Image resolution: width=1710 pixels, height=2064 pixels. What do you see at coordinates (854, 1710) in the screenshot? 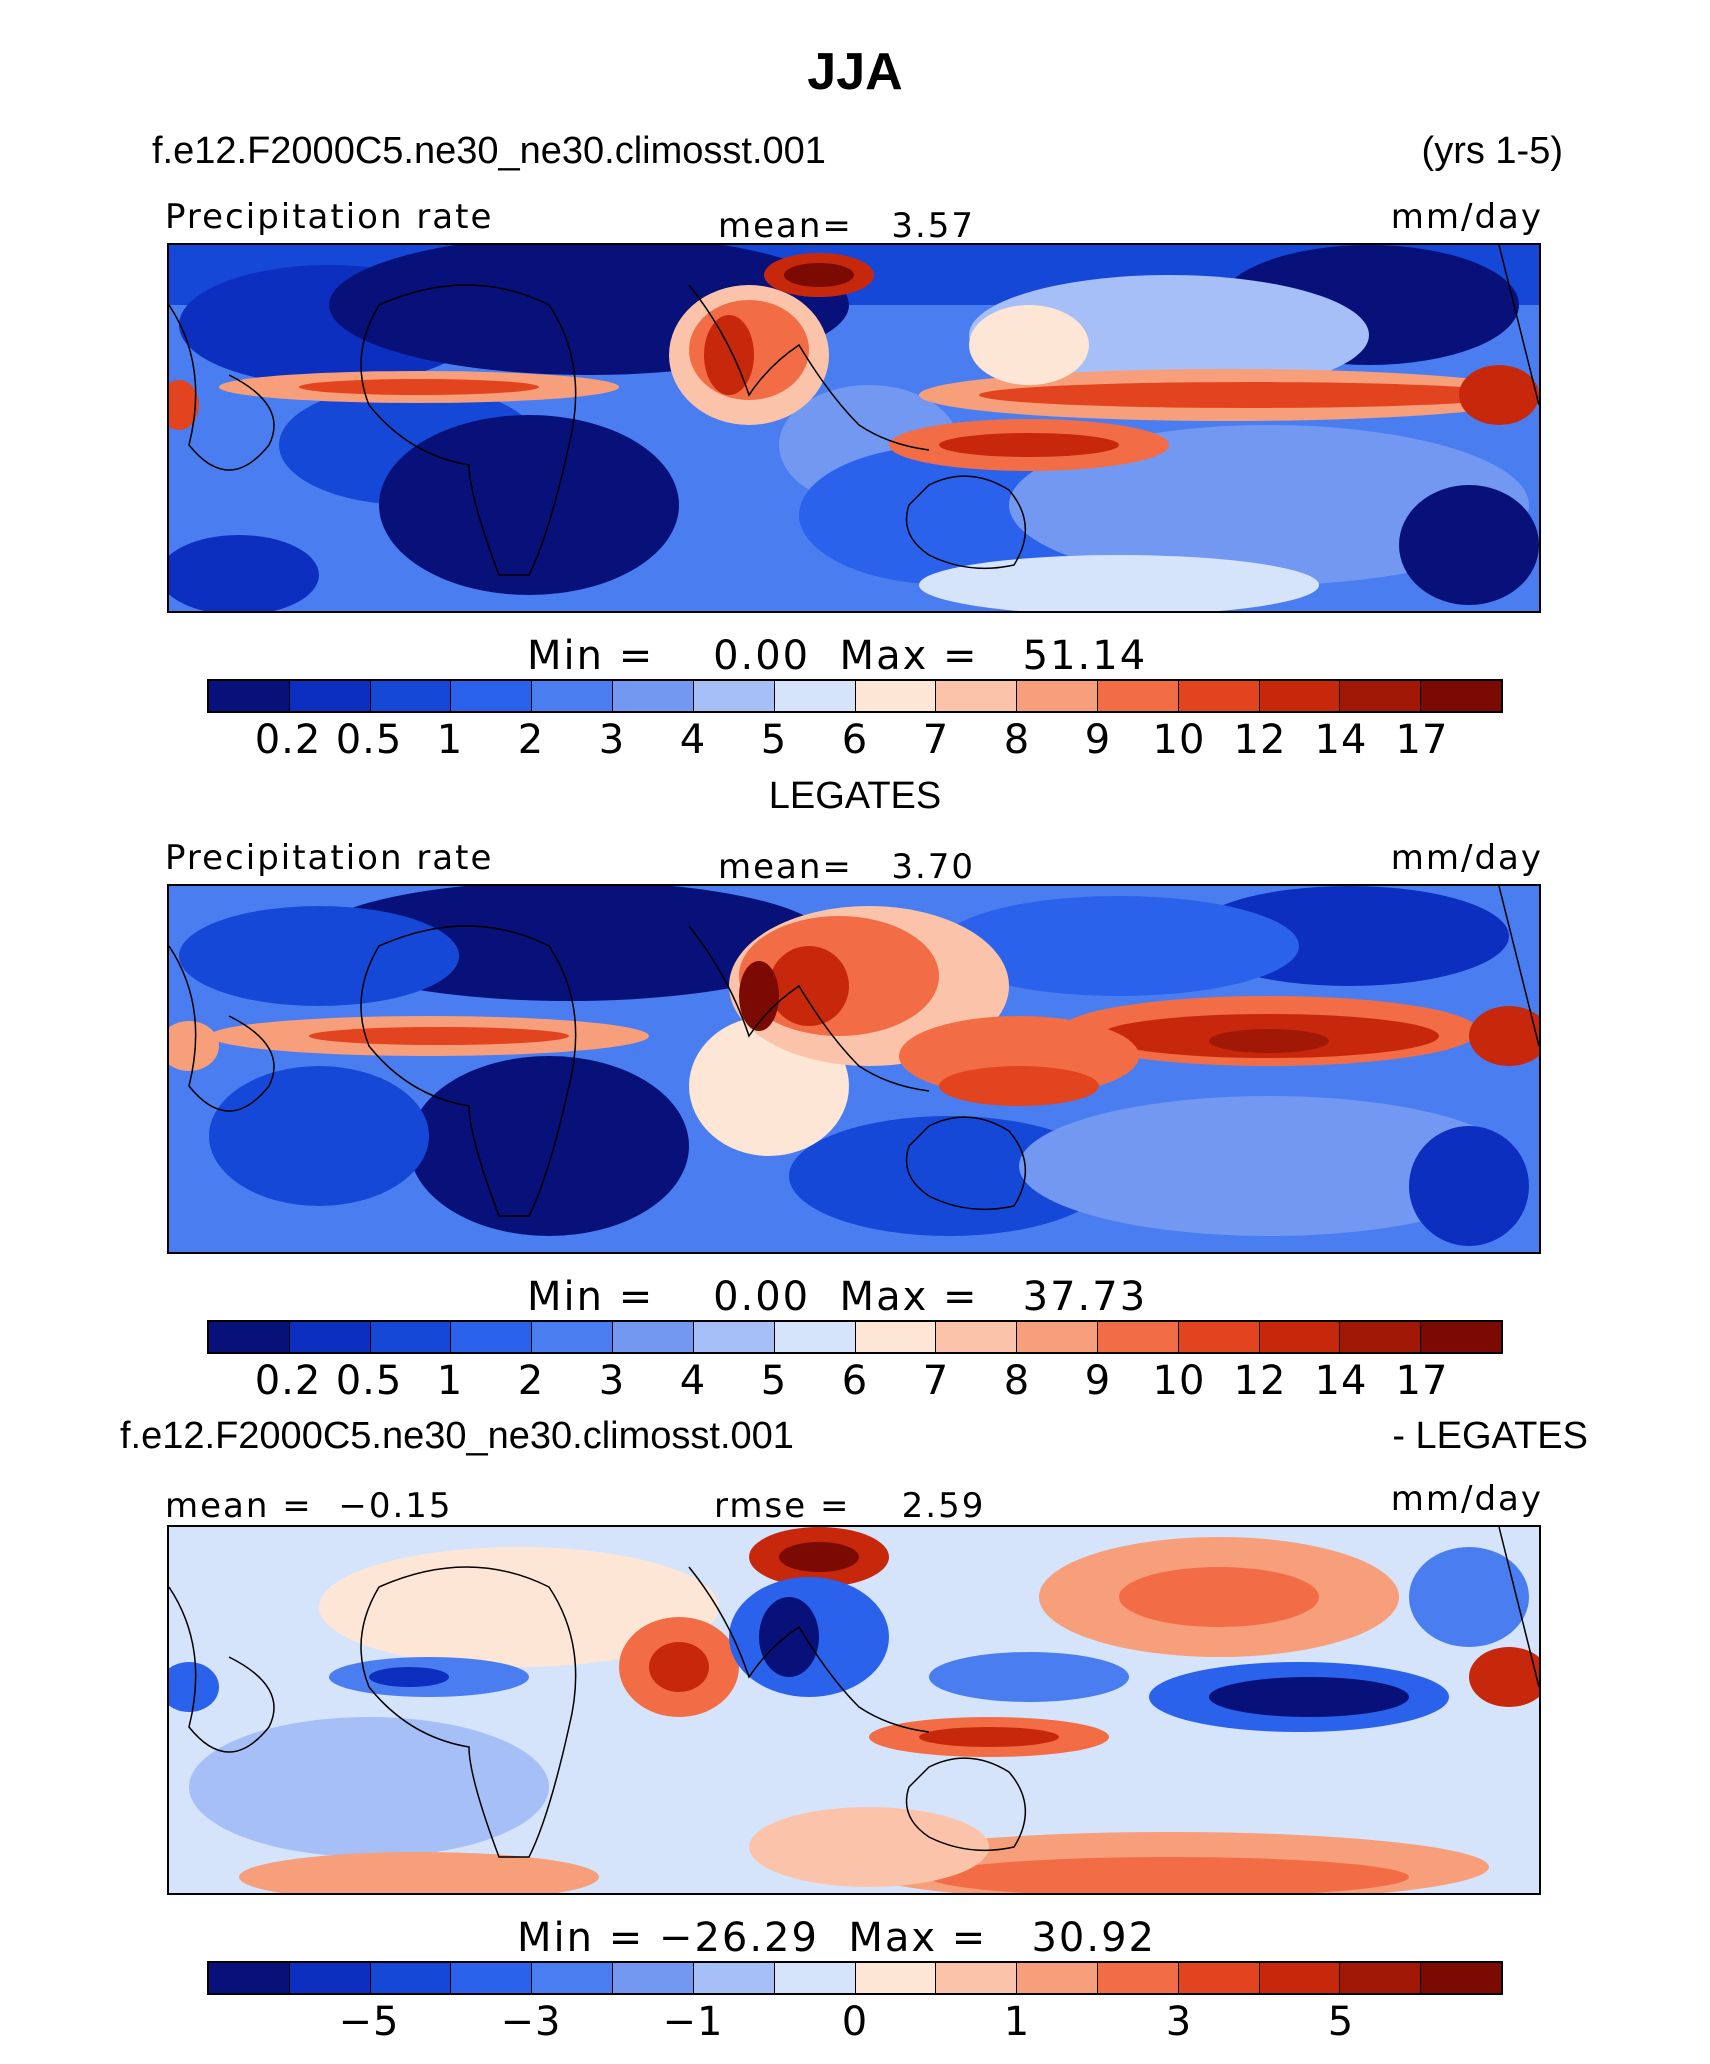
I see `diff-precip-map` at bounding box center [854, 1710].